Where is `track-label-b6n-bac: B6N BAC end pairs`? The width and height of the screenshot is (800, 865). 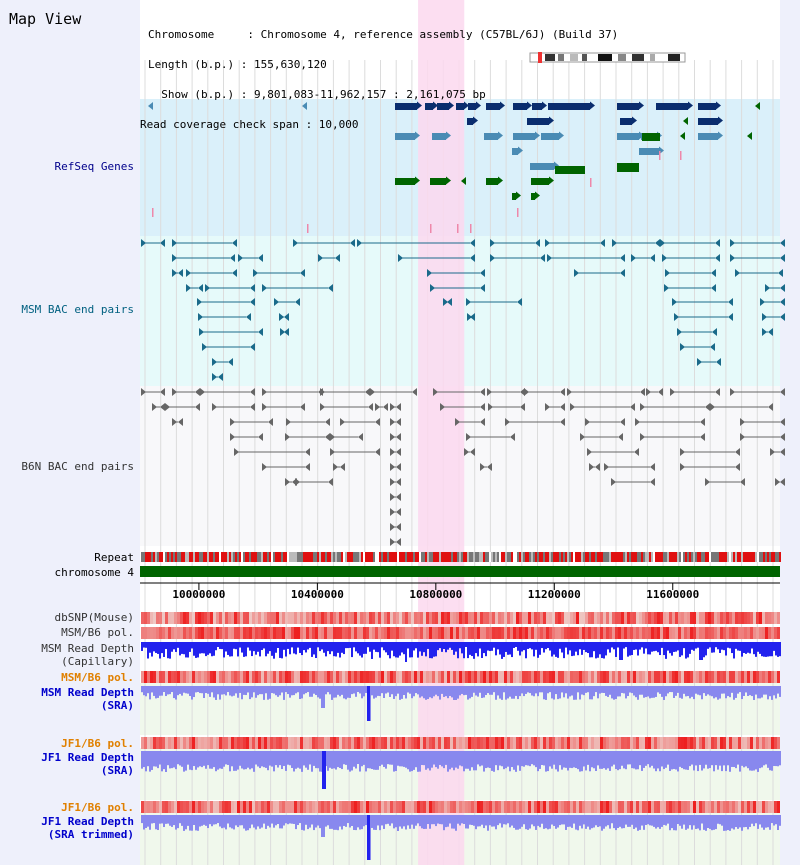 track-label-b6n-bac: B6N BAC end pairs is located at coordinates (77, 466).